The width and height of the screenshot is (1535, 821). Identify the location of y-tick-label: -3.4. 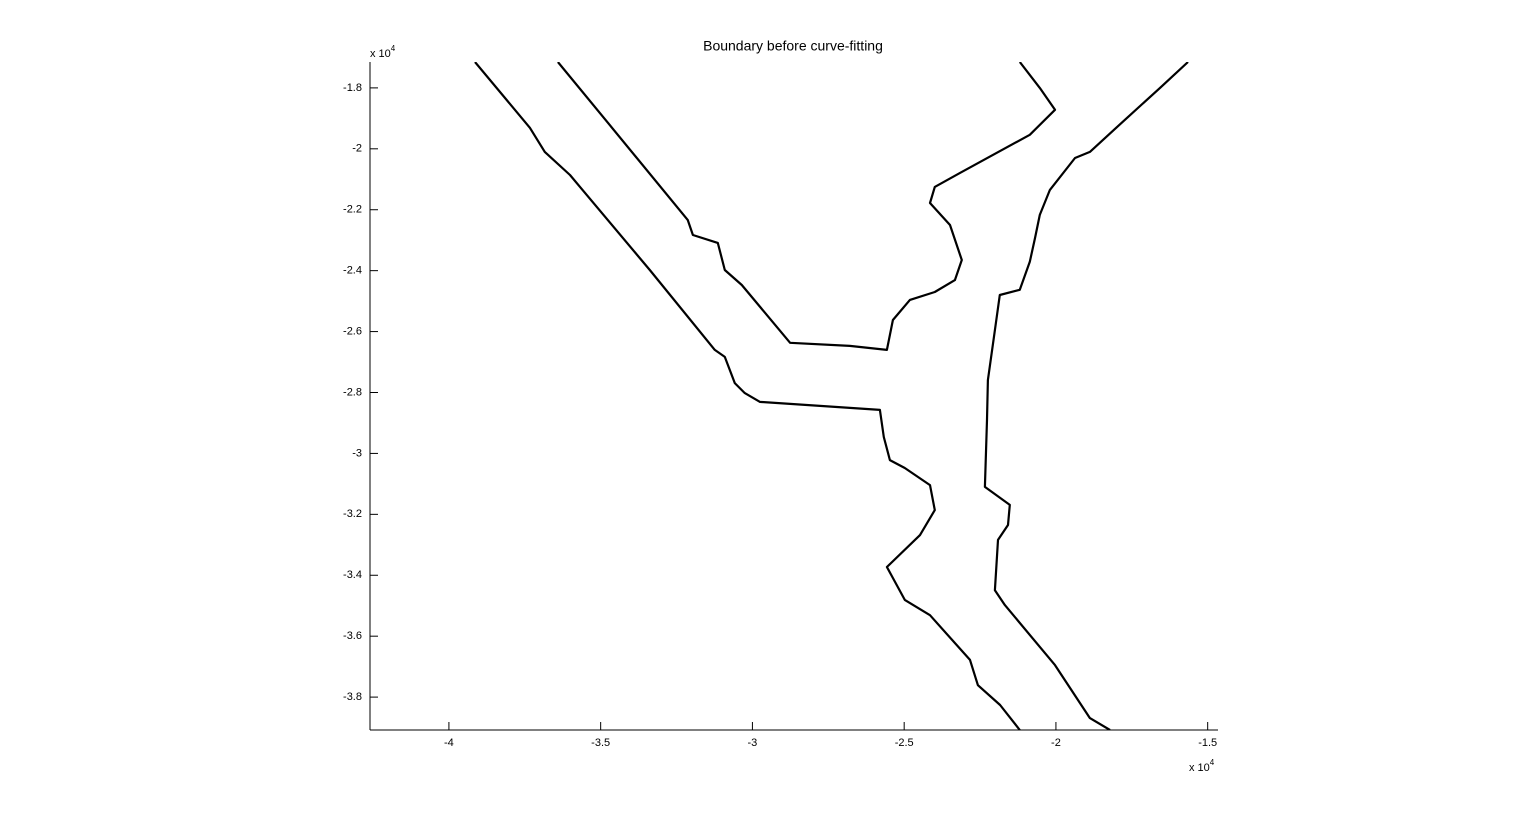
(352, 575).